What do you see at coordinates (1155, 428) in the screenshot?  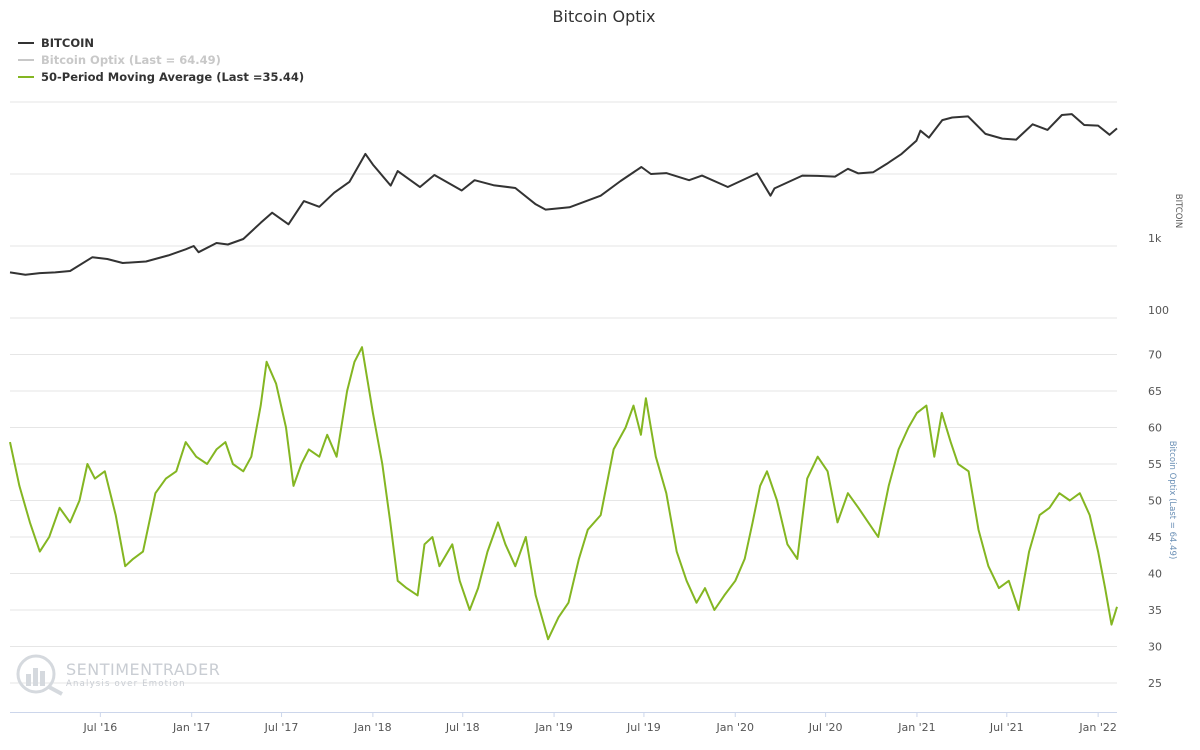 I see `y-tick-label-optix: 60` at bounding box center [1155, 428].